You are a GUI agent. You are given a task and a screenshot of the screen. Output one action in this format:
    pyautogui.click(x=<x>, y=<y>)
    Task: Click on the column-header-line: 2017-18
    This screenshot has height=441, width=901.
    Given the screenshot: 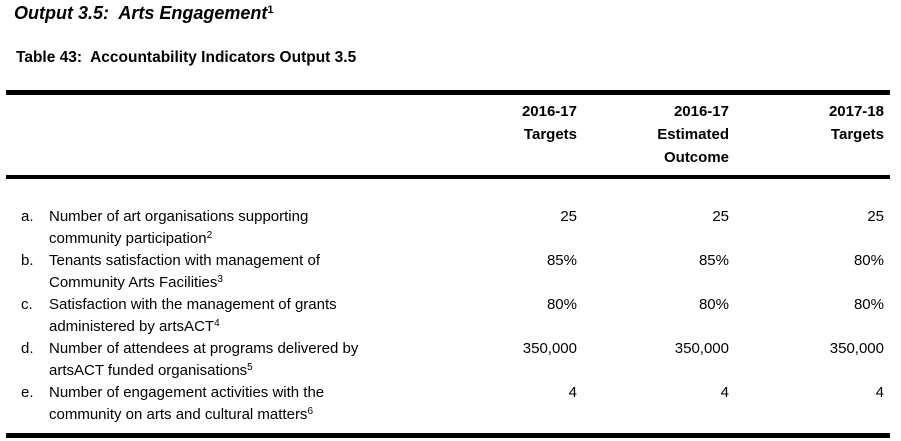 What is the action you would take?
    pyautogui.click(x=856, y=111)
    